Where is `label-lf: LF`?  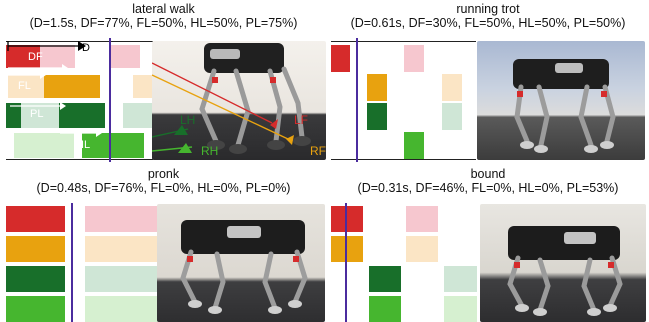
label-lf: LF is located at coordinates (301, 120).